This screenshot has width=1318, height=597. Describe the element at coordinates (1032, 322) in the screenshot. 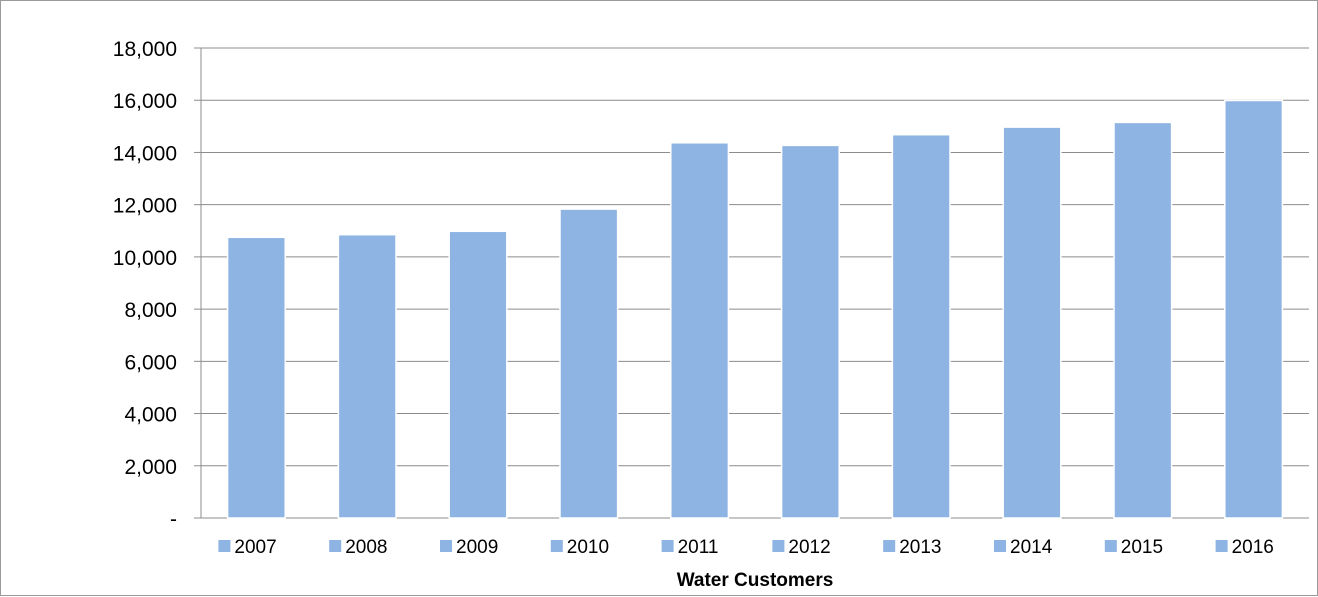

I see `bar-2014` at that location.